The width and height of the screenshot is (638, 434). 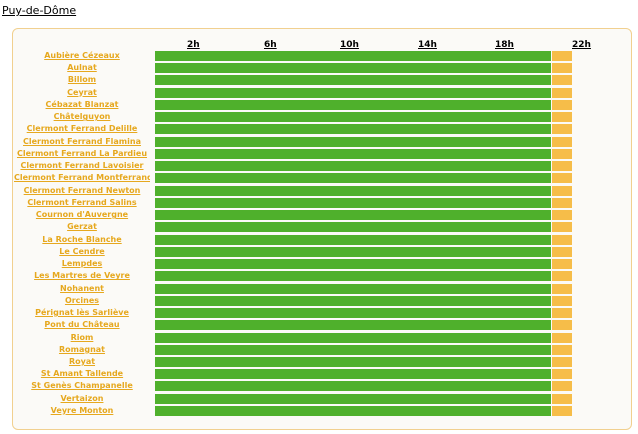 I want to click on hour-label-6h: 6h, so click(x=270, y=45).